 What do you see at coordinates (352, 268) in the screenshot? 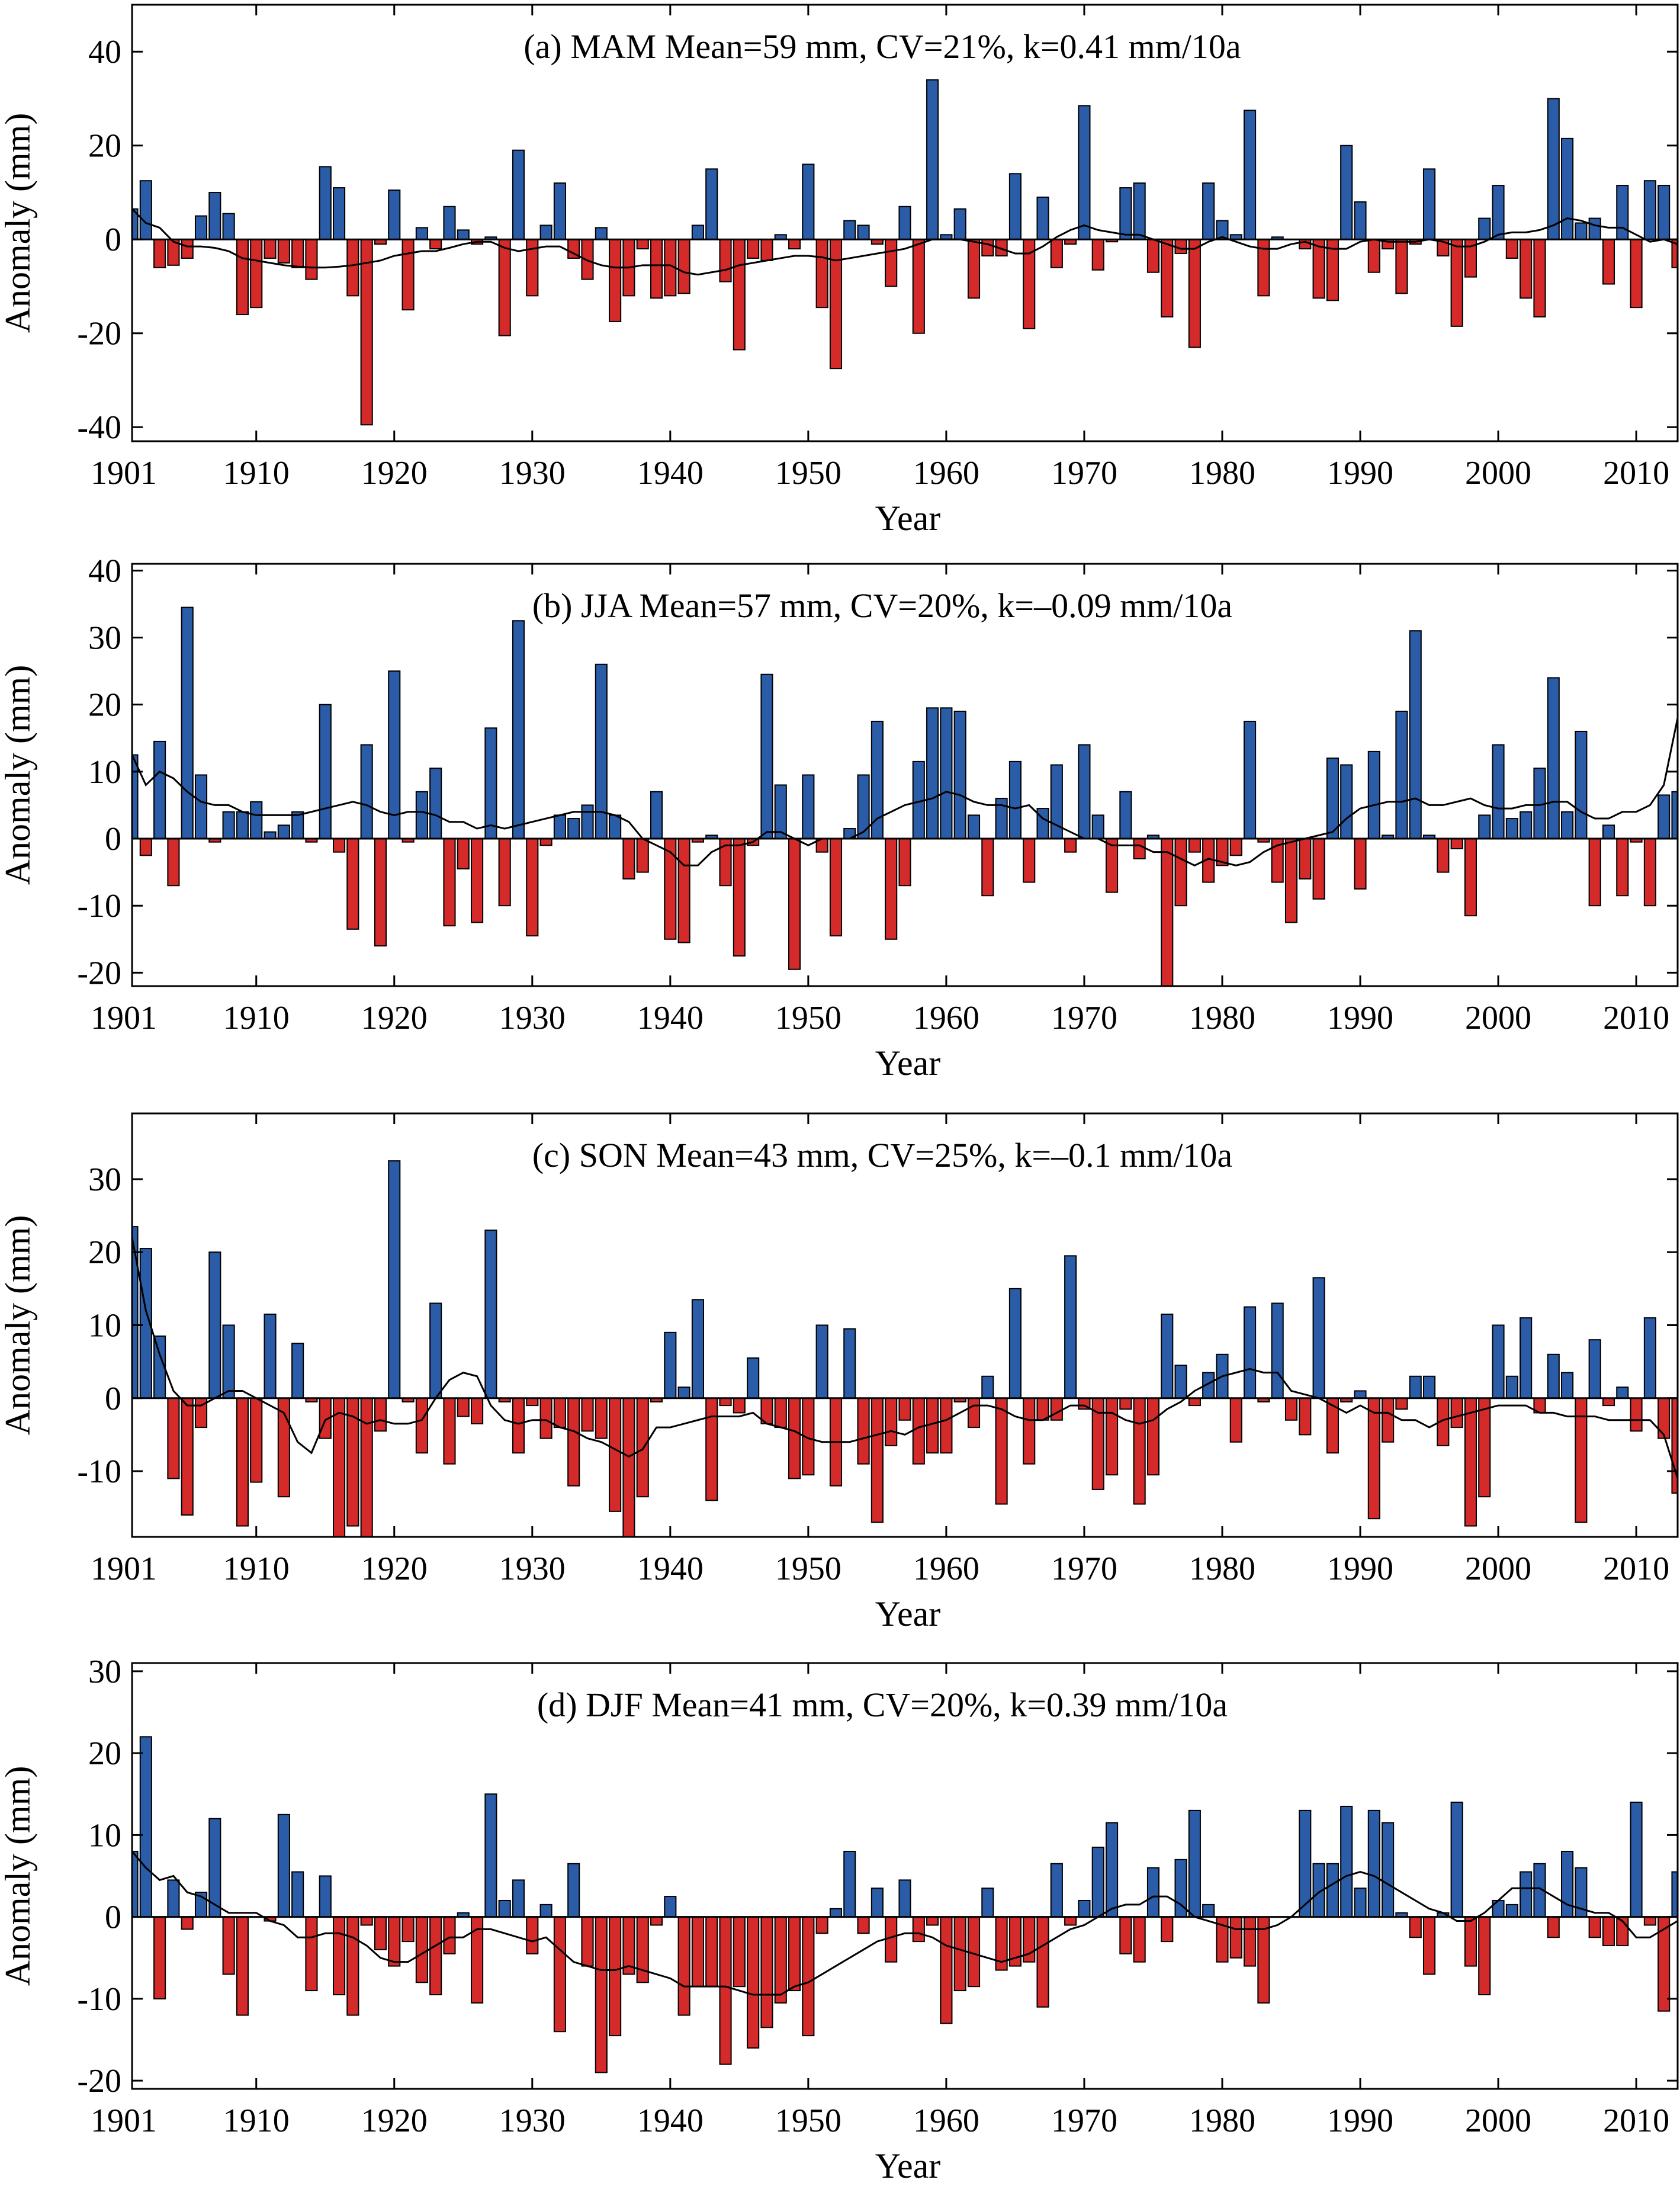
I see `bar-1917` at bounding box center [352, 268].